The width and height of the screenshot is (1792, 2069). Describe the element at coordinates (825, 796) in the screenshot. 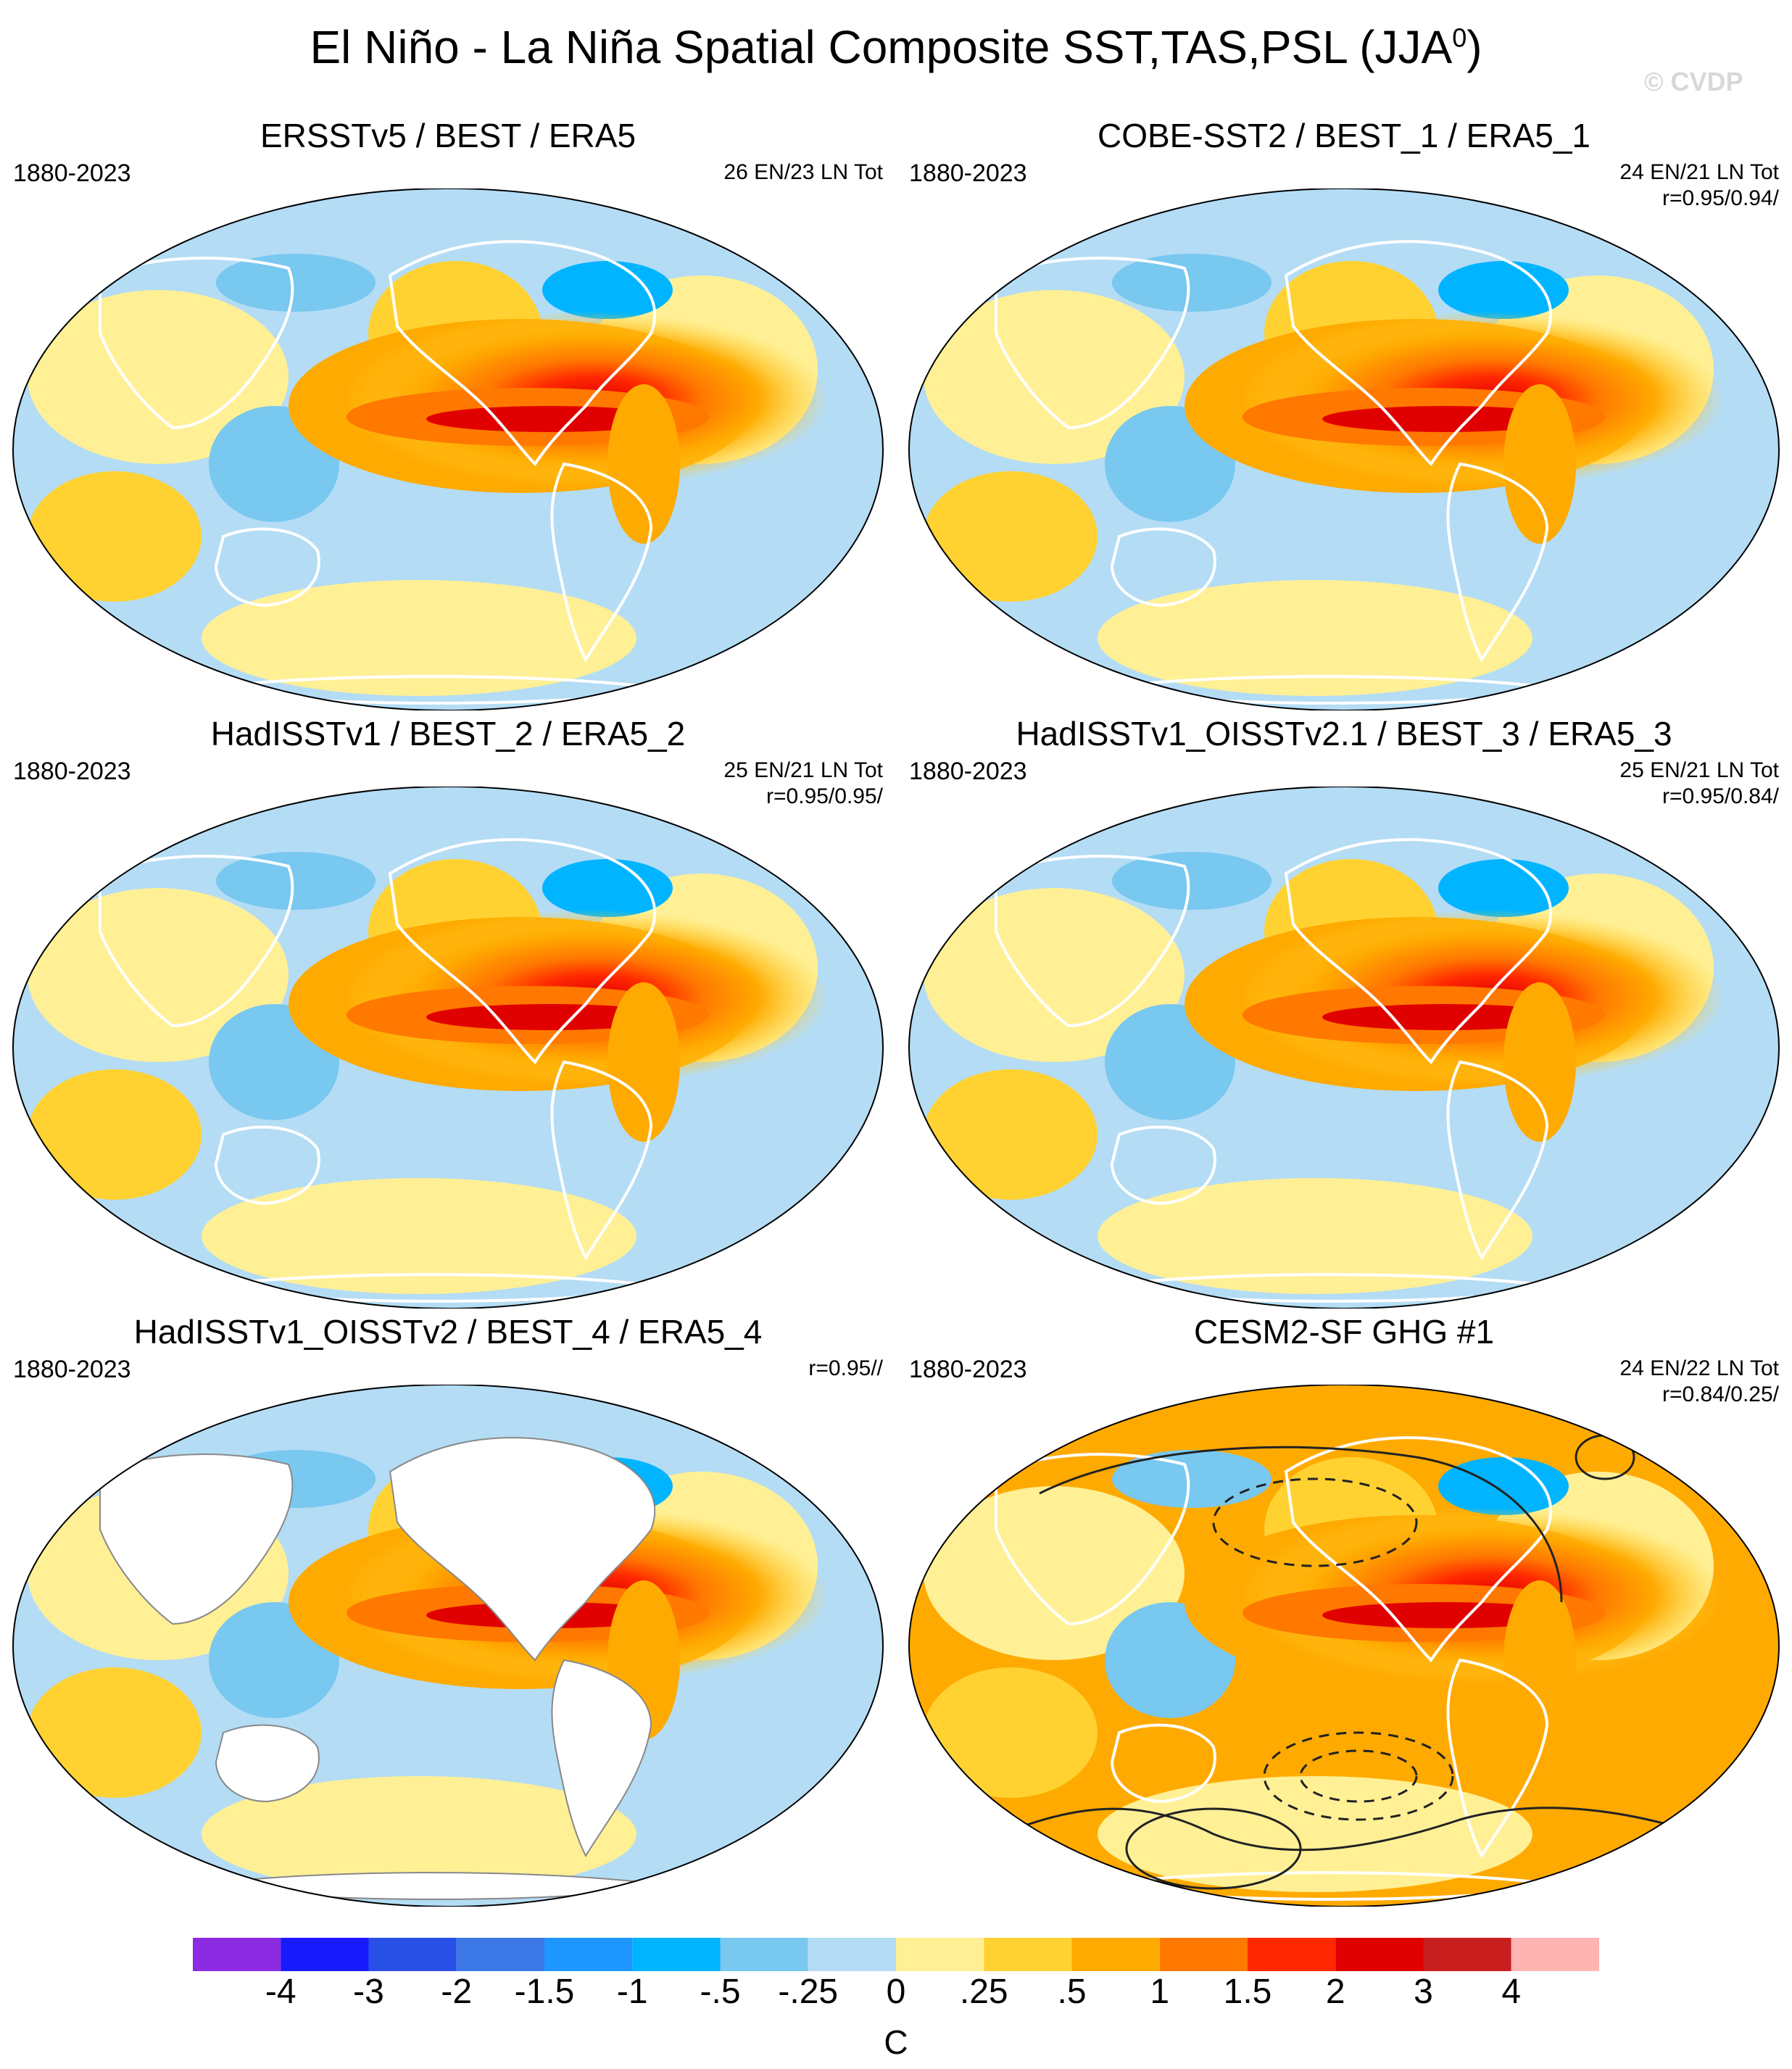

I see `pattern-correlation: r=0.95/0.95/` at that location.